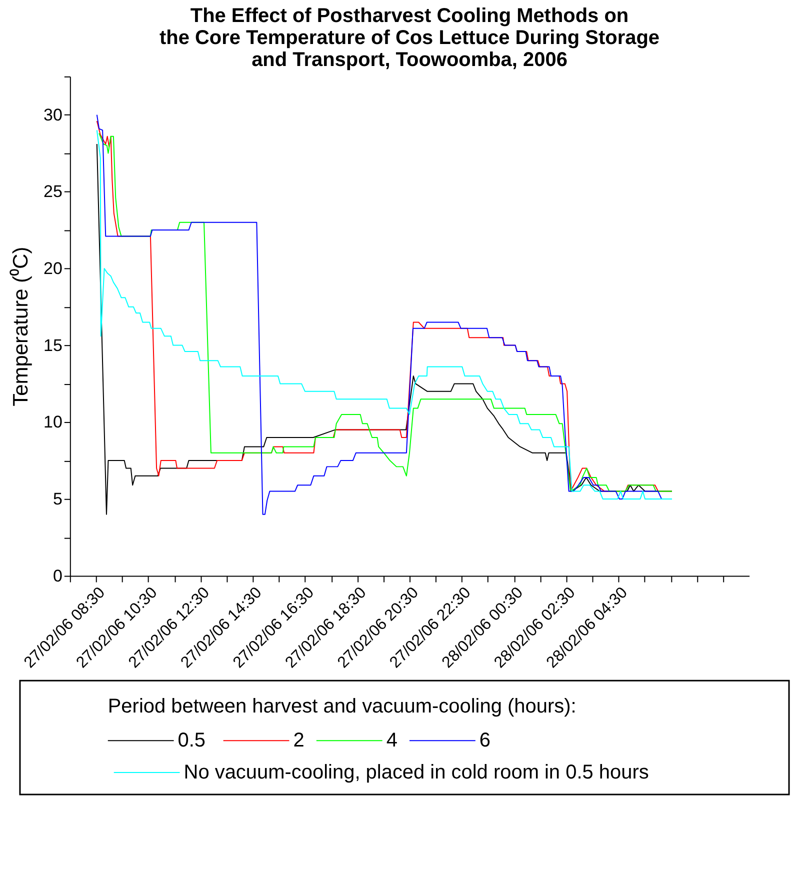 The height and width of the screenshot is (877, 800). What do you see at coordinates (192, 741) in the screenshot?
I see `legend-label: 0.5` at bounding box center [192, 741].